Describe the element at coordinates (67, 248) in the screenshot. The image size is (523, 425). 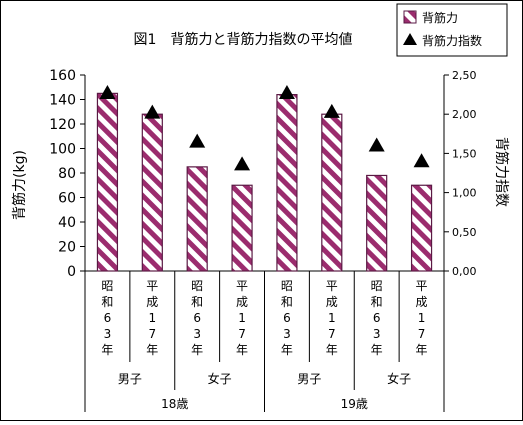
I see `y-tick-label: 20` at that location.